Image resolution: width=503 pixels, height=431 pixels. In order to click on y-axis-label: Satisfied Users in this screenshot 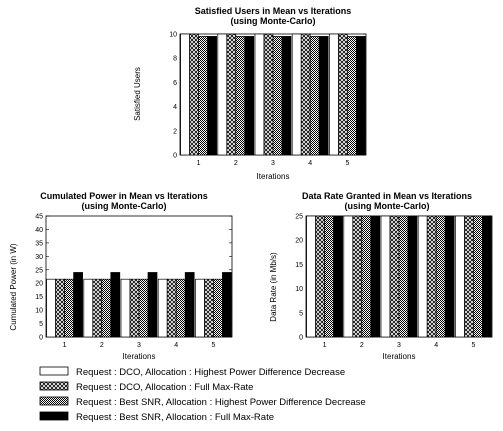, I will do `click(137, 94)`.